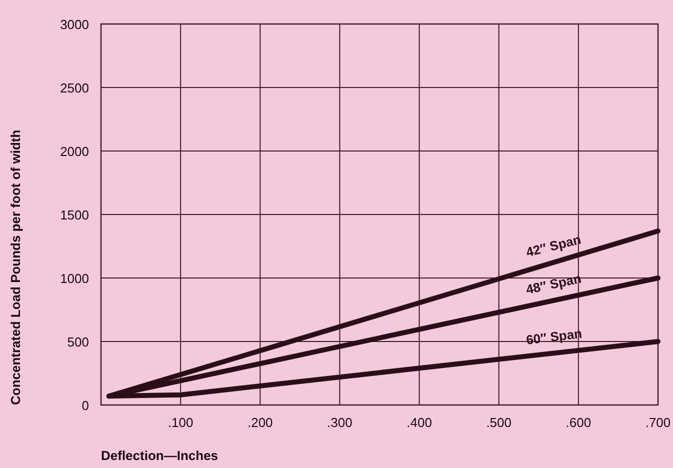 The height and width of the screenshot is (468, 673). Describe the element at coordinates (159, 455) in the screenshot. I see `x-axis-title: Deflection—Inches` at that location.